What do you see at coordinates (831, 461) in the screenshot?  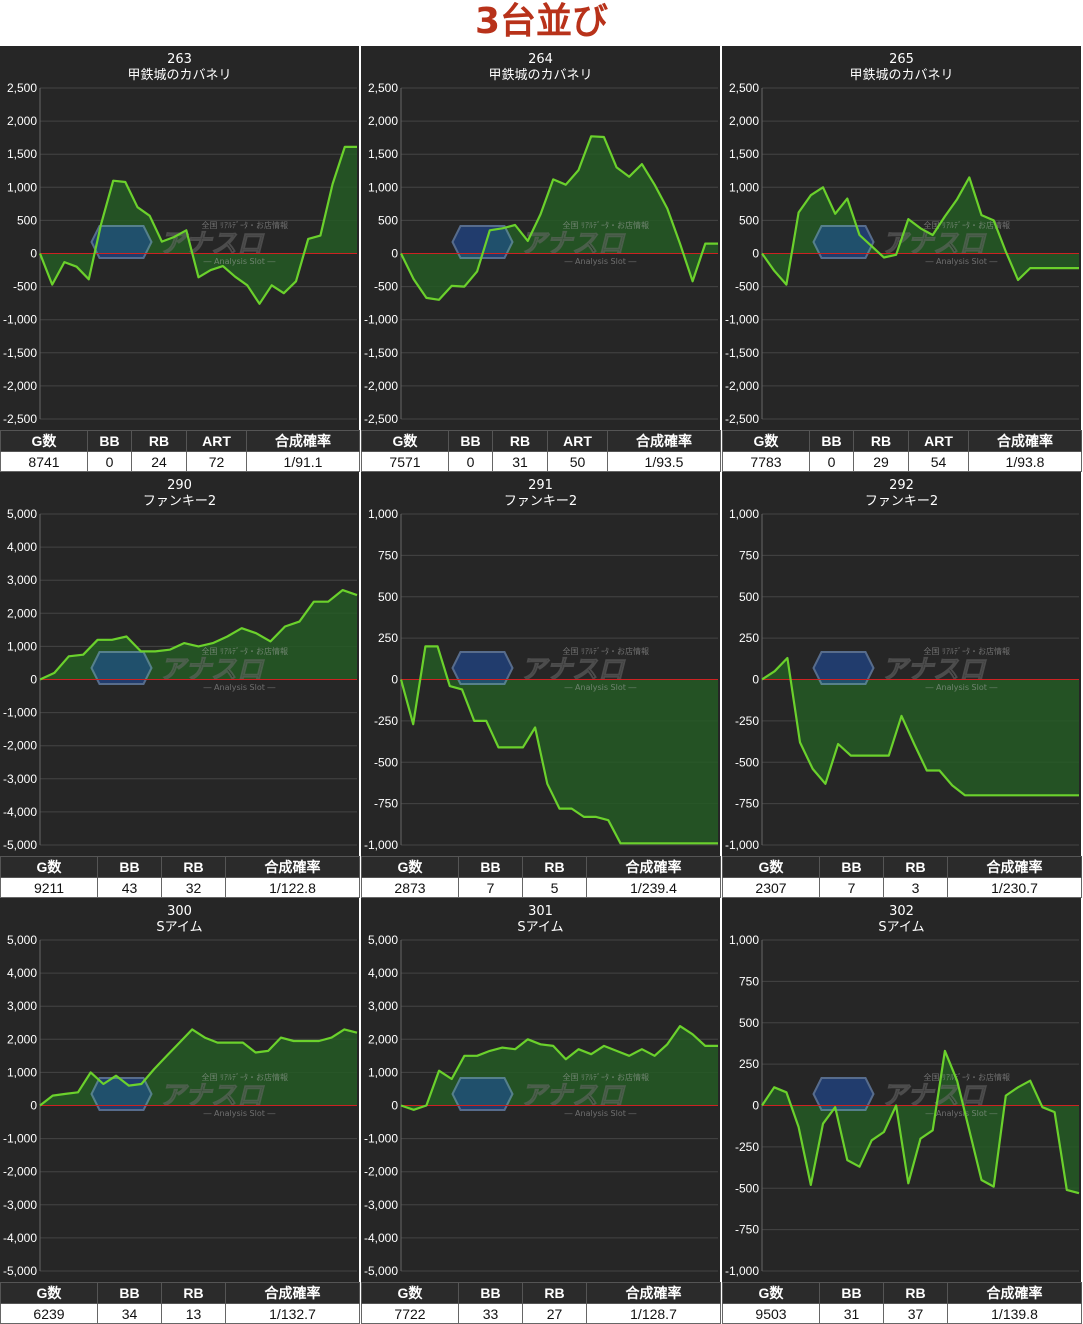 I see `stats-value-cell: 0` at bounding box center [831, 461].